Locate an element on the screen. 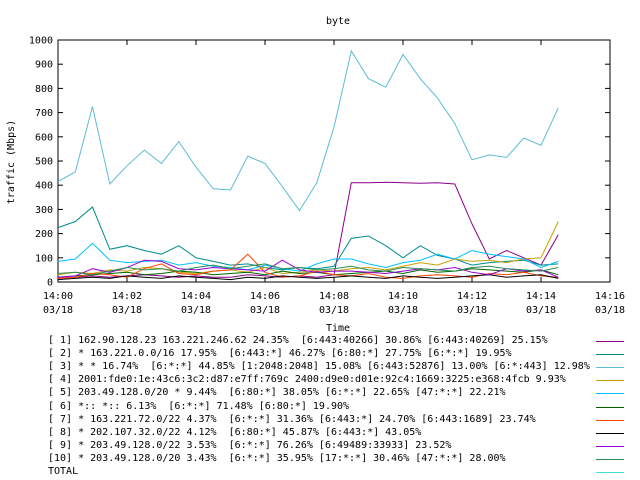 The width and height of the screenshot is (640, 480). x-axis-label: Time is located at coordinates (338, 328).